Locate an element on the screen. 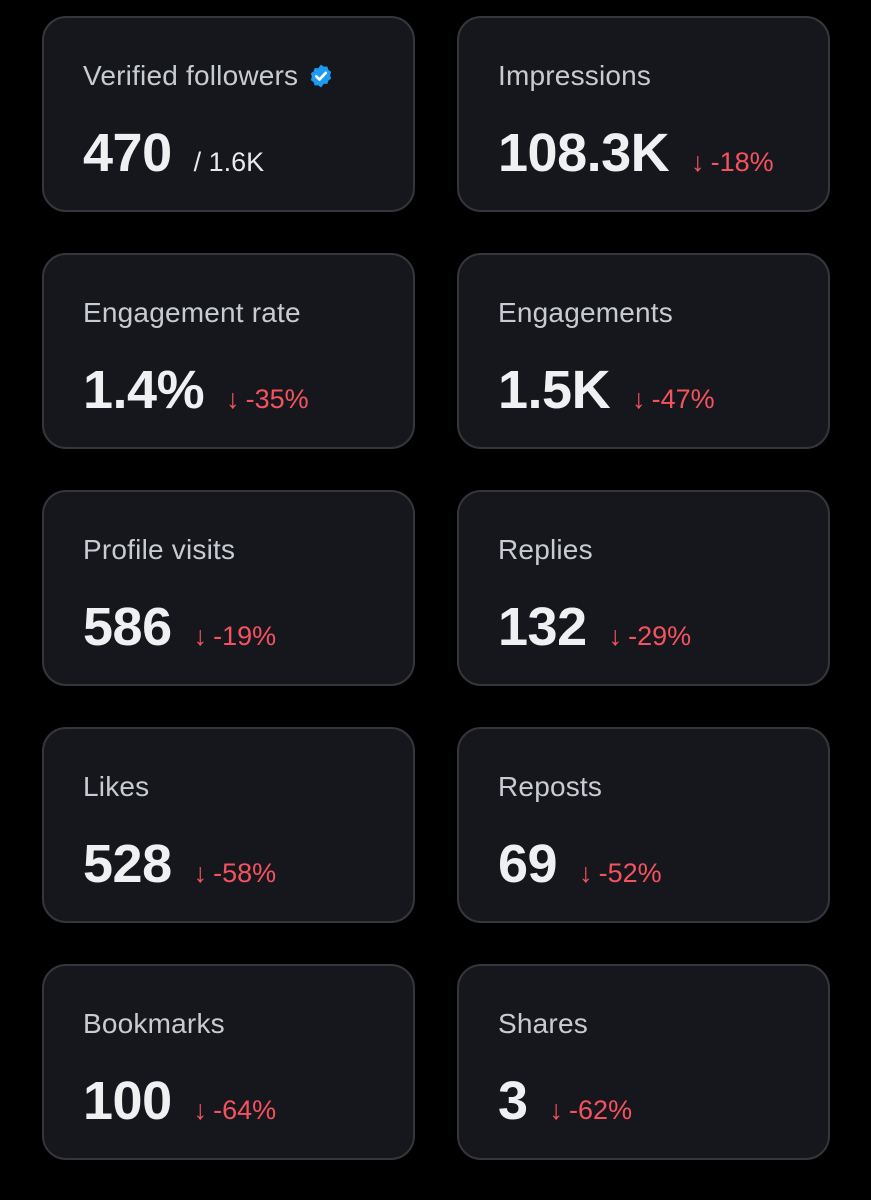 Image resolution: width=871 pixels, height=1200 pixels. metric-value-row: 69 ↓ -52% is located at coordinates (580, 864).